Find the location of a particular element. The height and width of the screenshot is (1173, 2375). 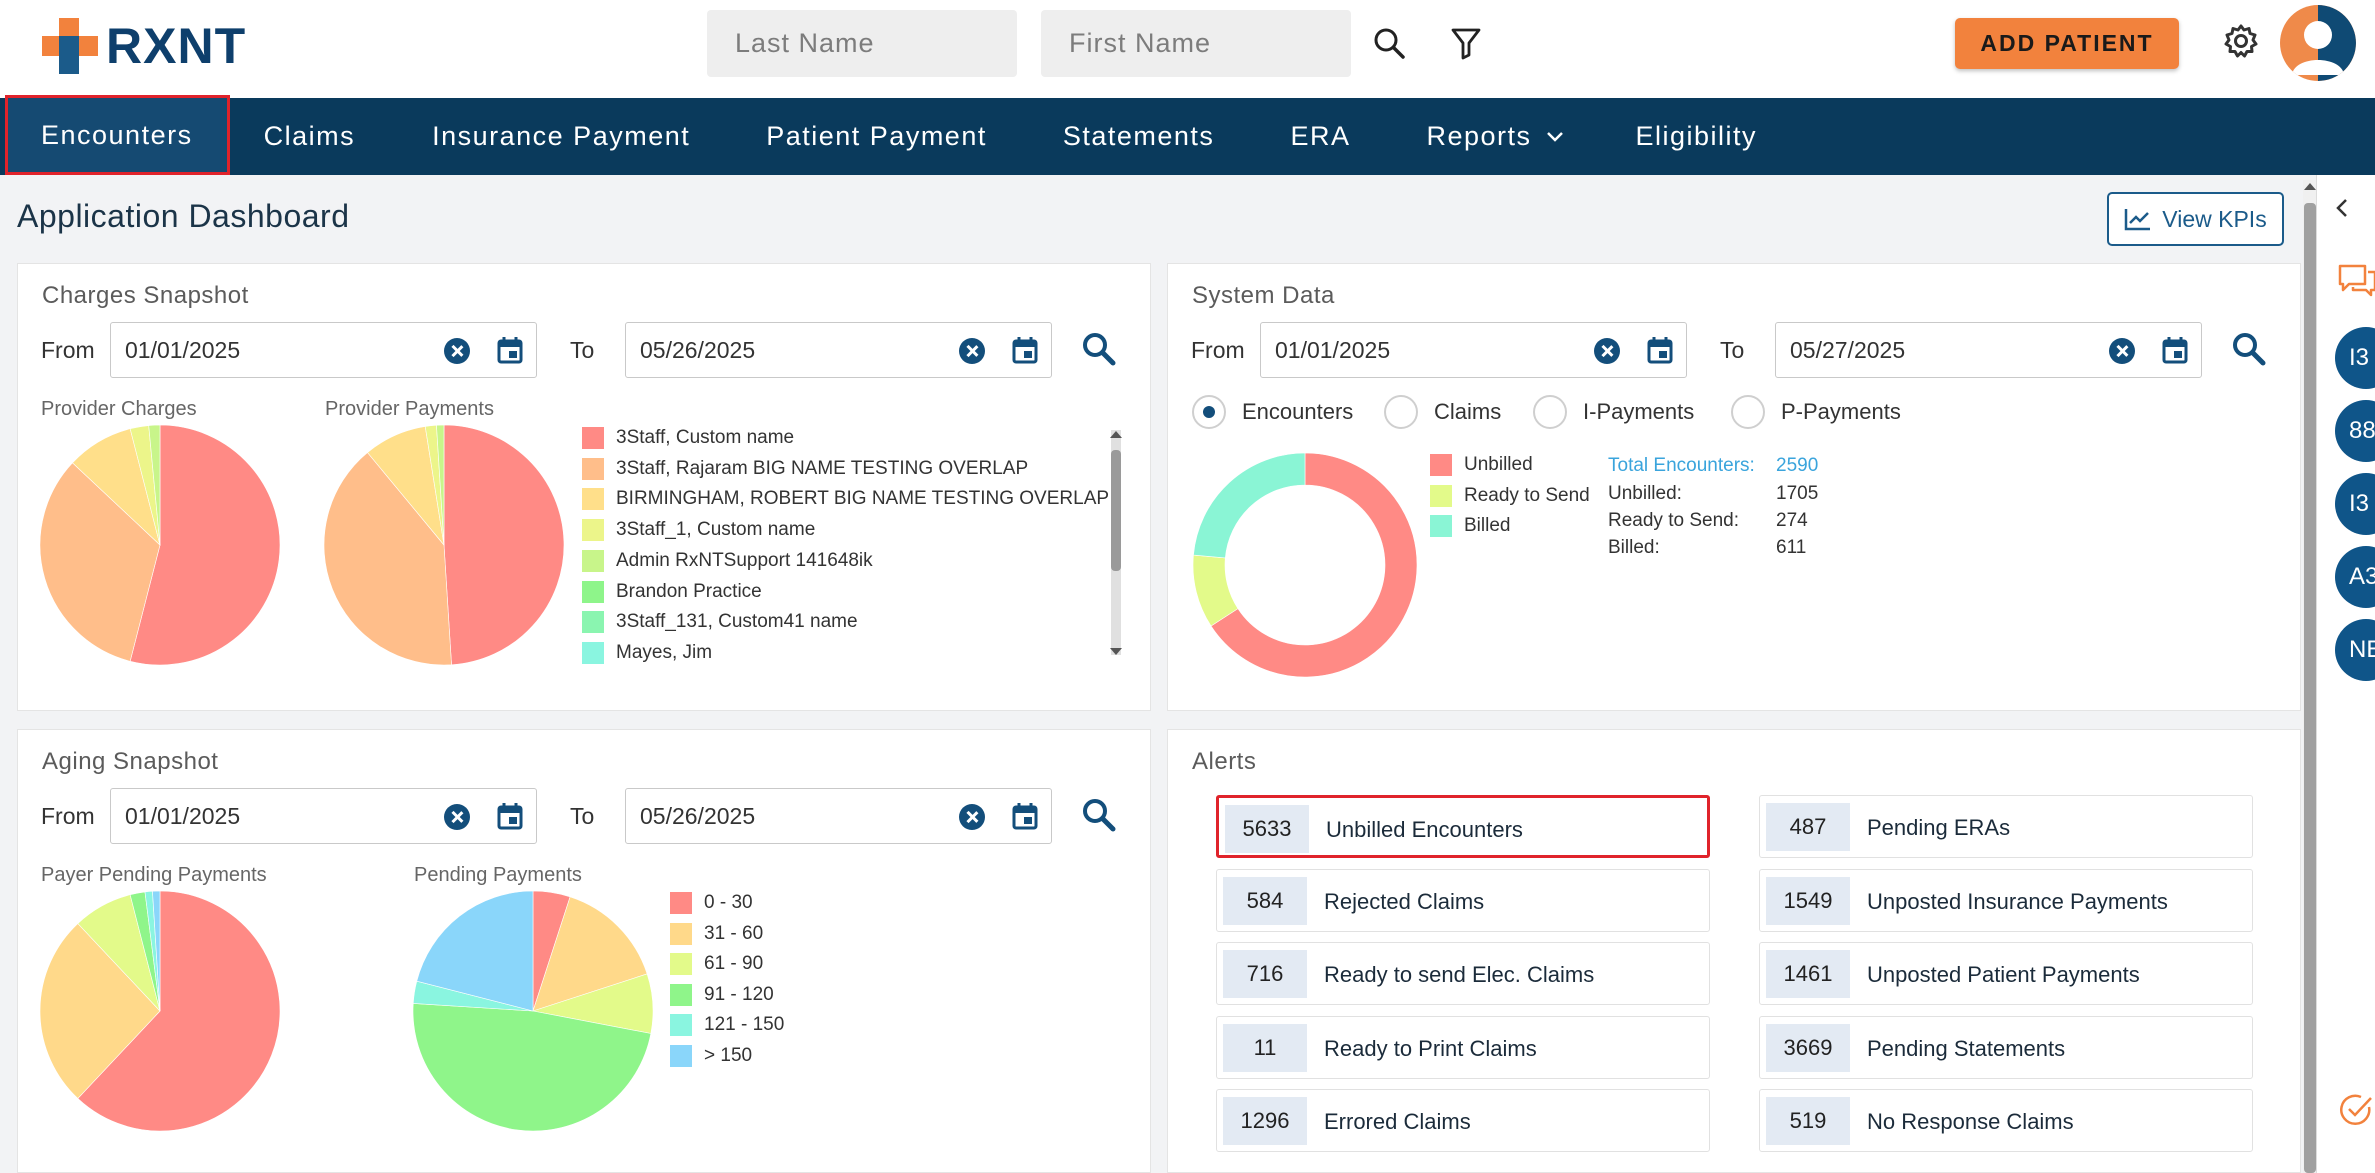

alert-item: 3669 Pending Statements is located at coordinates (2006, 1047).